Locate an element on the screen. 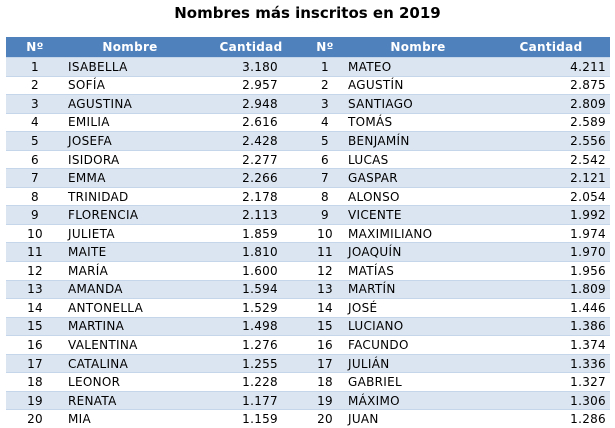 This screenshot has width=615, height=428. name-cell: EMMA is located at coordinates (130, 178).